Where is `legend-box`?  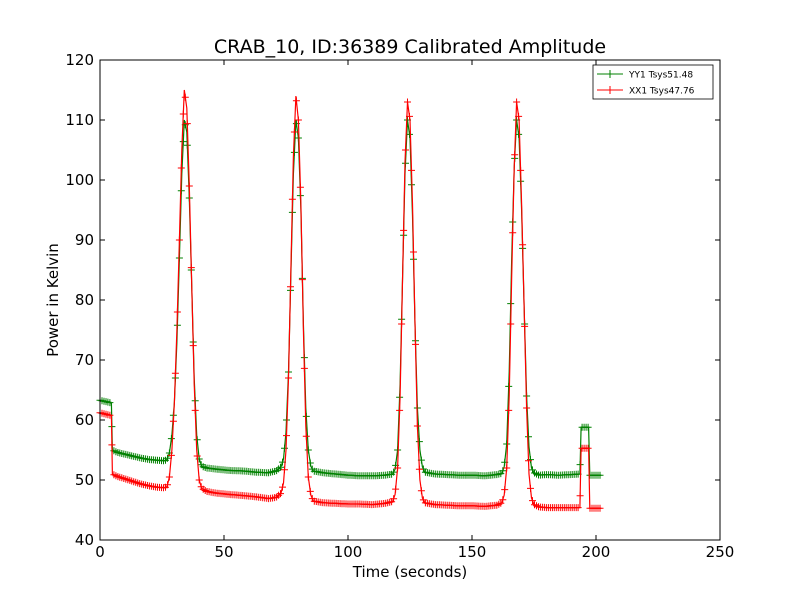 legend-box is located at coordinates (653, 82).